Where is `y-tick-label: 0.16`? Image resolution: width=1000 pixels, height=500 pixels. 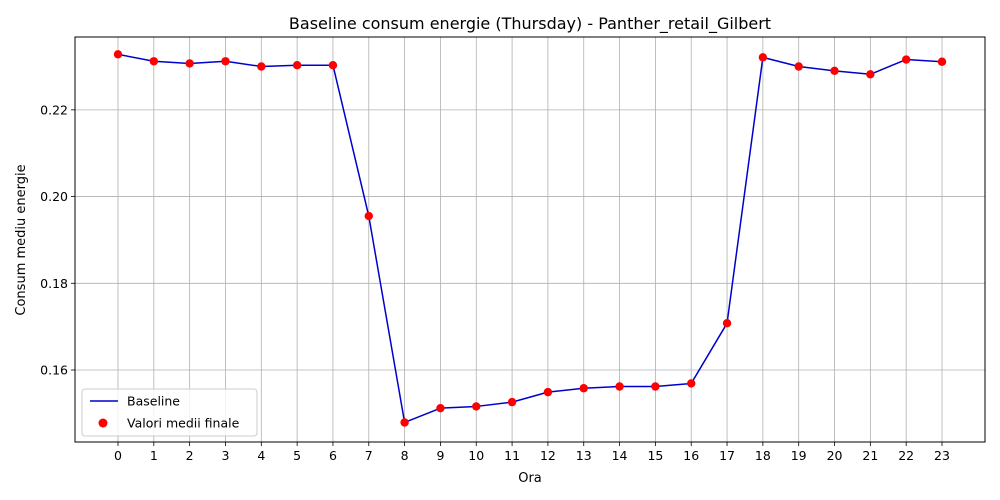
y-tick-label: 0.16 is located at coordinates (54, 370).